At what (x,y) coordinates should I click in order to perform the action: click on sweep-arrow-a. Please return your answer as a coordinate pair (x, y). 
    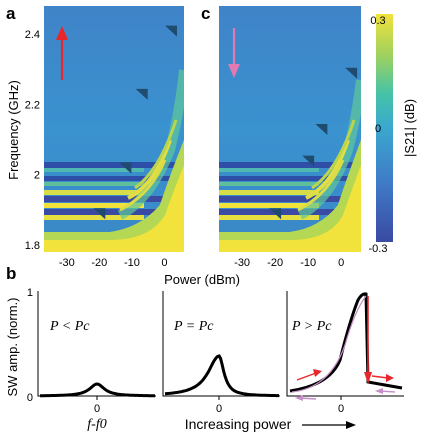
    Looking at the image, I should click on (62, 53).